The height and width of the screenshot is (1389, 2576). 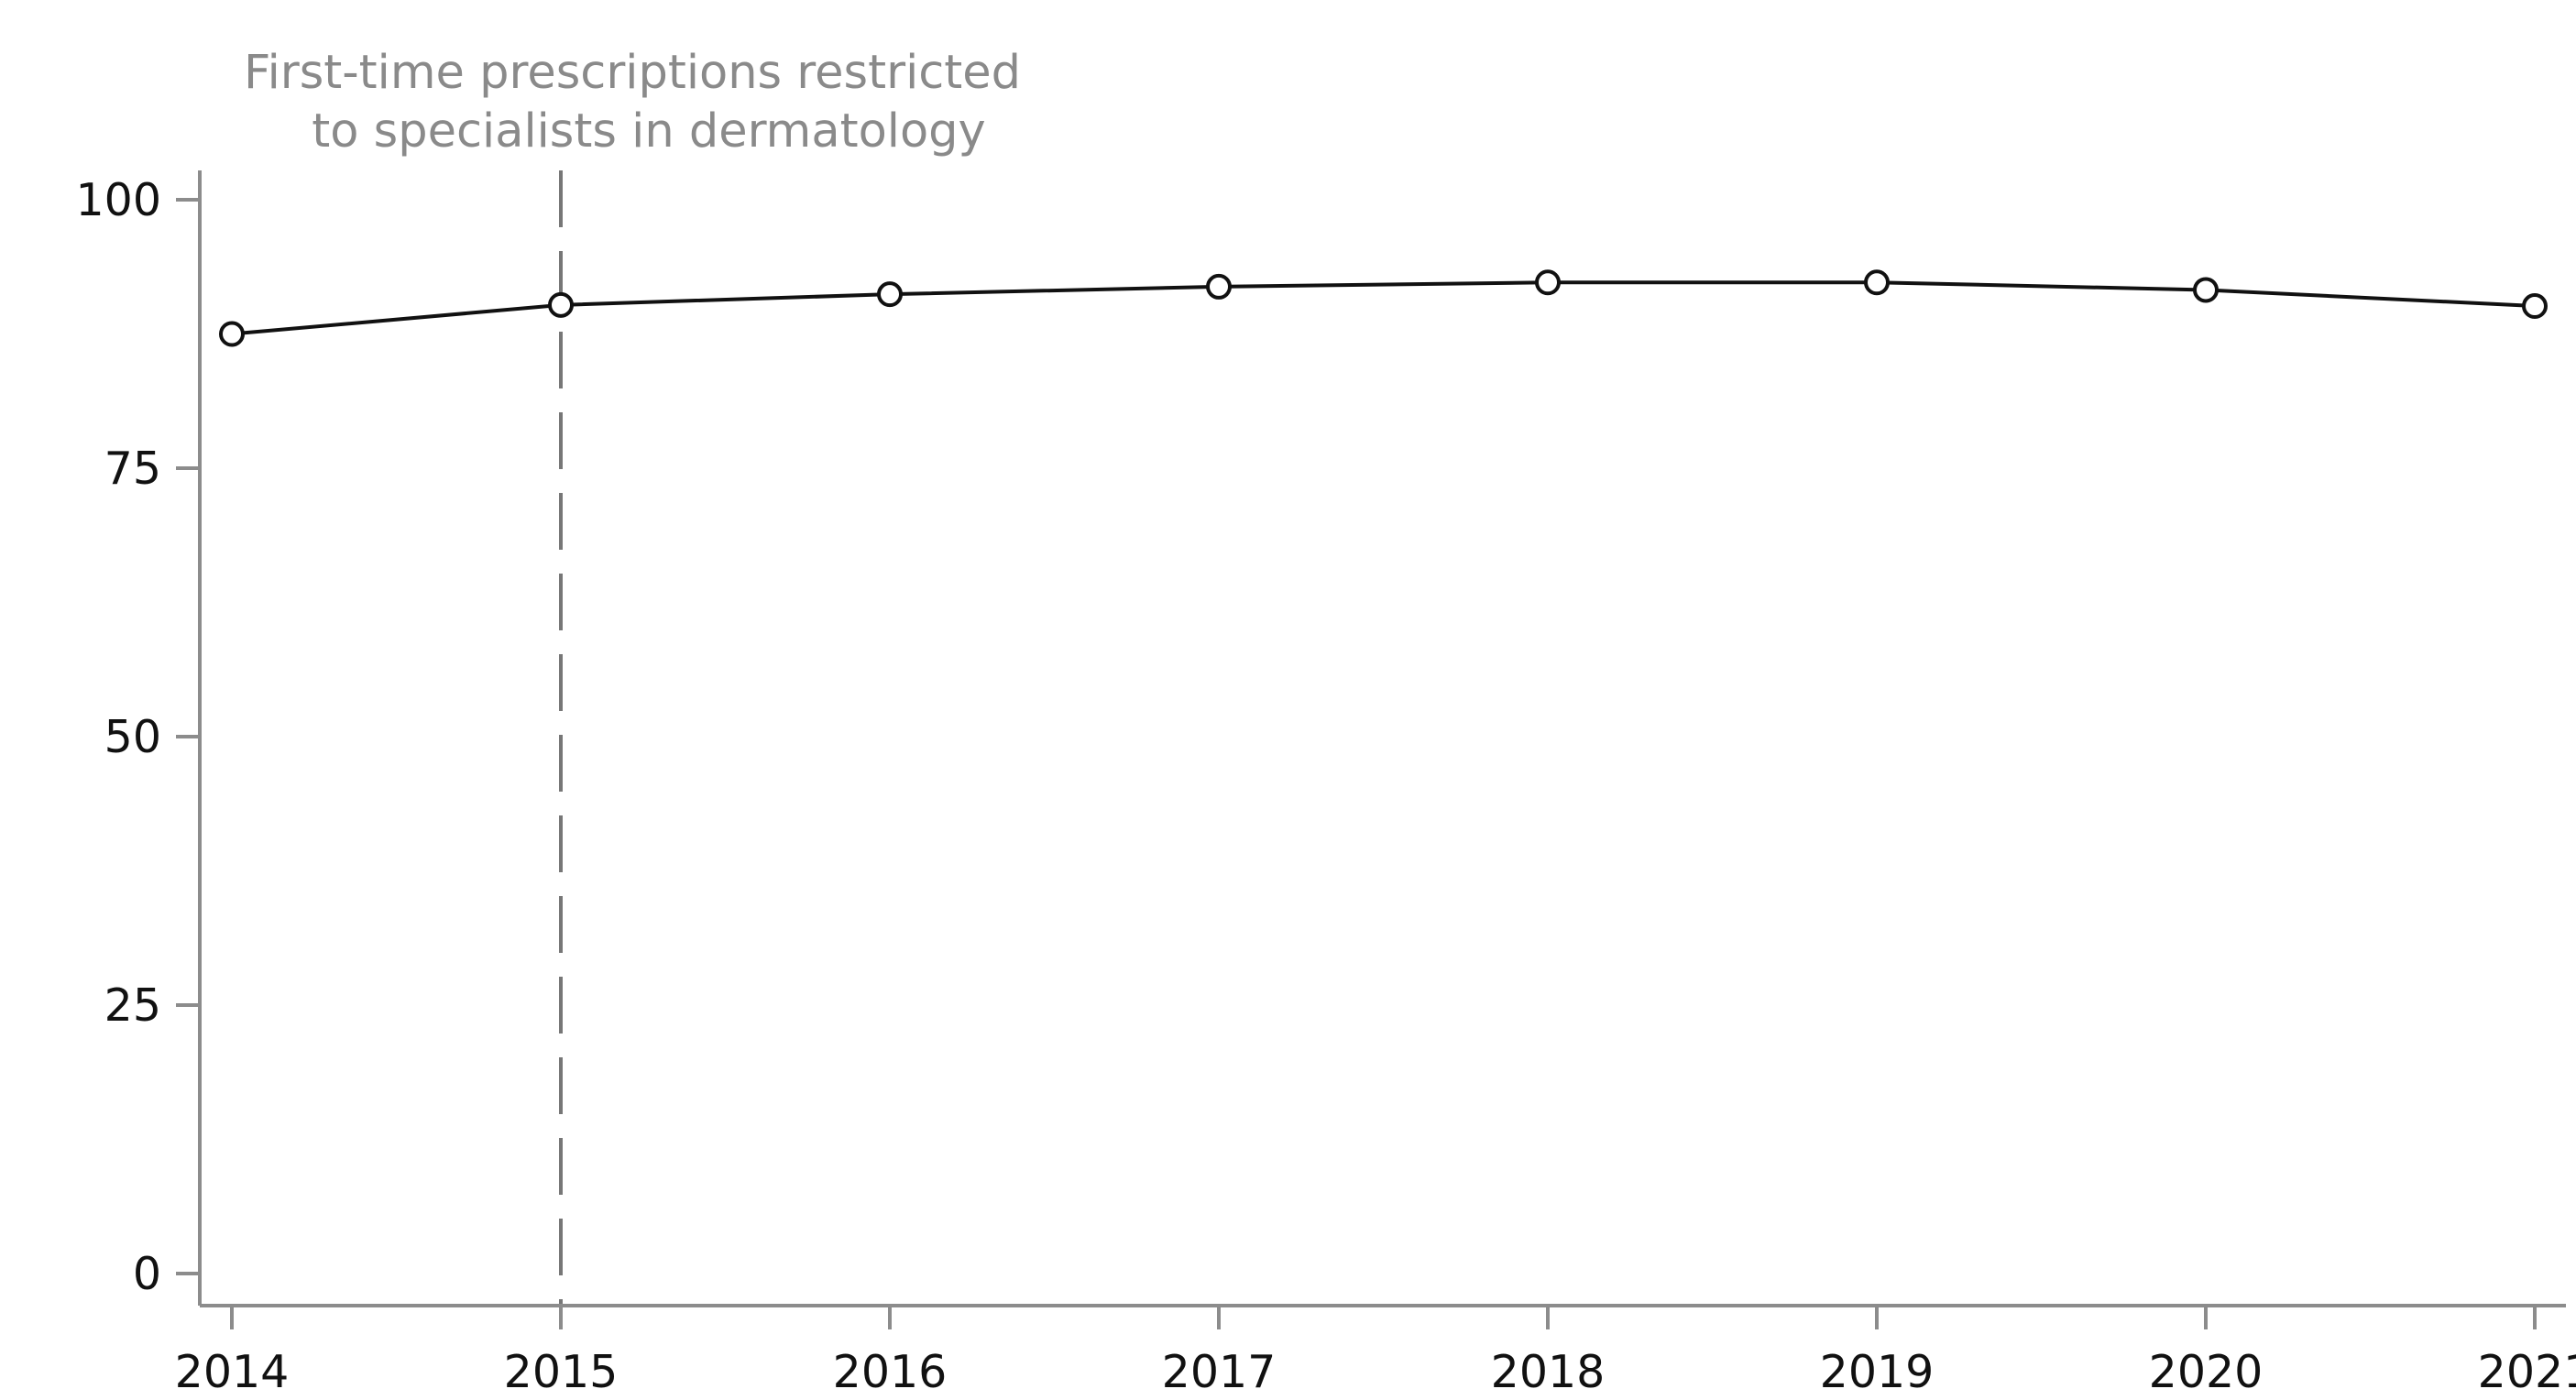 What do you see at coordinates (1219, 1367) in the screenshot?
I see `x-tick-label: 2017` at bounding box center [1219, 1367].